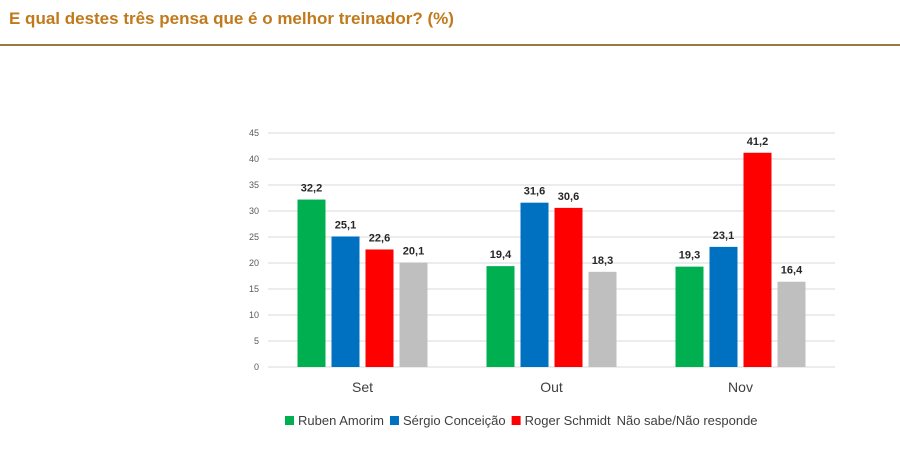  What do you see at coordinates (740, 387) in the screenshot?
I see `x-category-label: Nov` at bounding box center [740, 387].